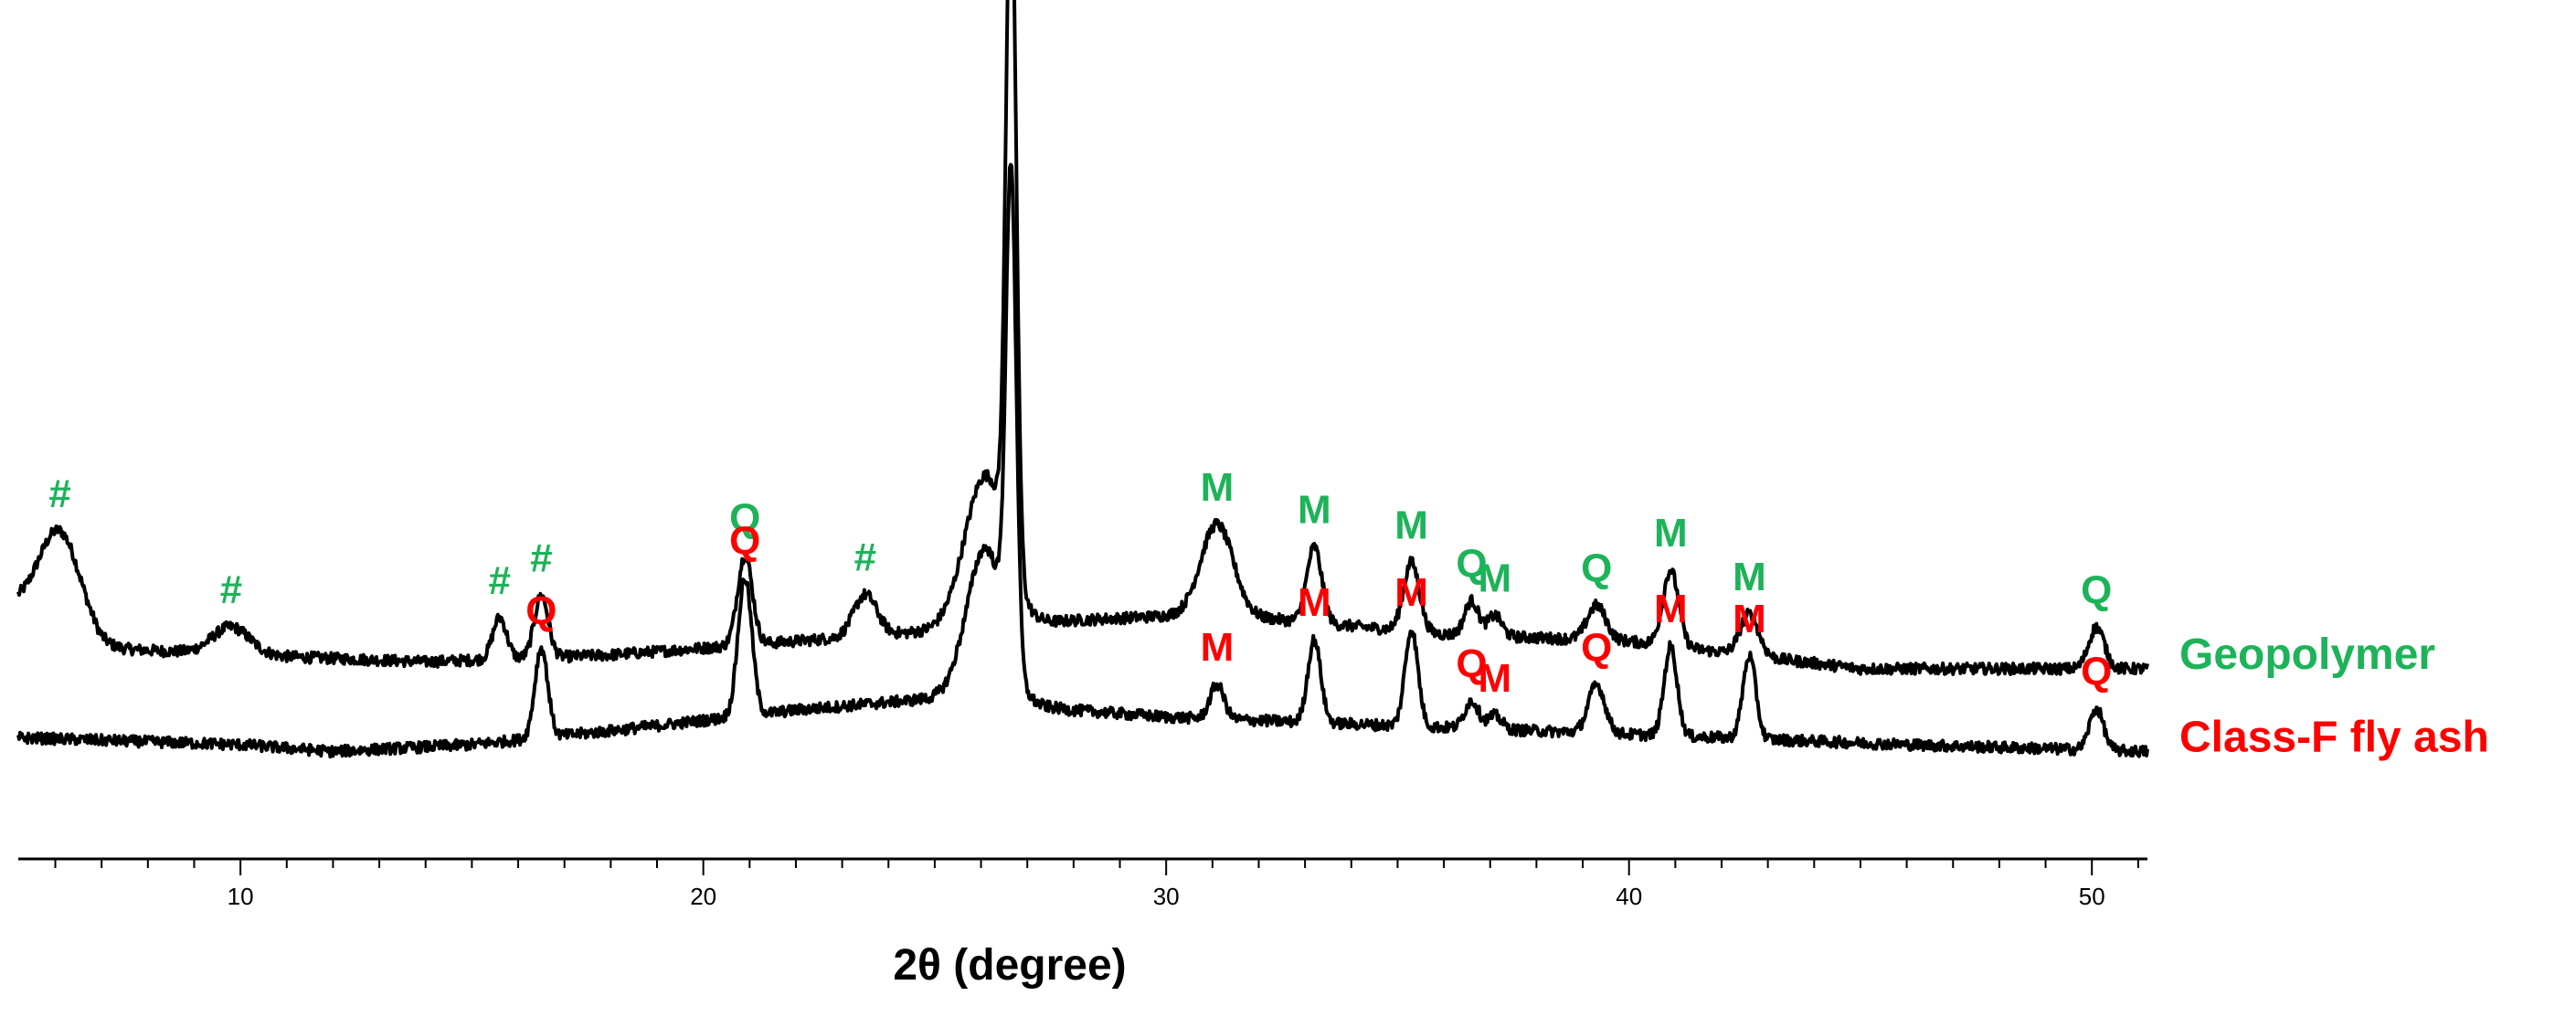 Image resolution: width=2576 pixels, height=1017 pixels. Describe the element at coordinates (2334, 696) in the screenshot. I see `series-labels-group: Geopolymer Class-F fly ash` at that location.